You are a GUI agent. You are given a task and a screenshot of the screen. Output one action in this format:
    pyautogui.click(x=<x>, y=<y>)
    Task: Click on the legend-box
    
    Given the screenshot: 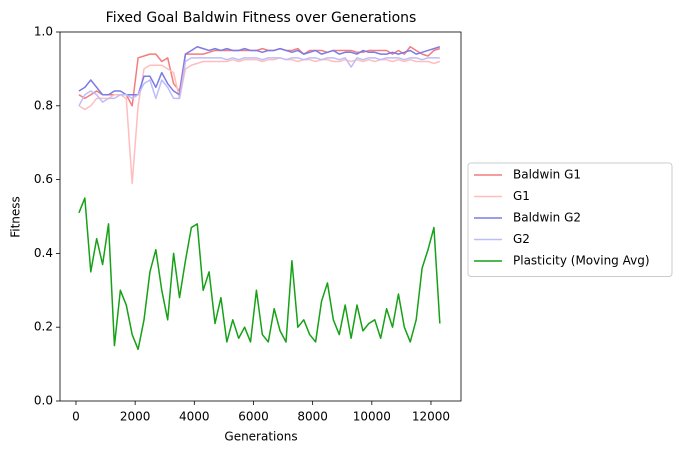 What is the action you would take?
    pyautogui.click(x=570, y=219)
    